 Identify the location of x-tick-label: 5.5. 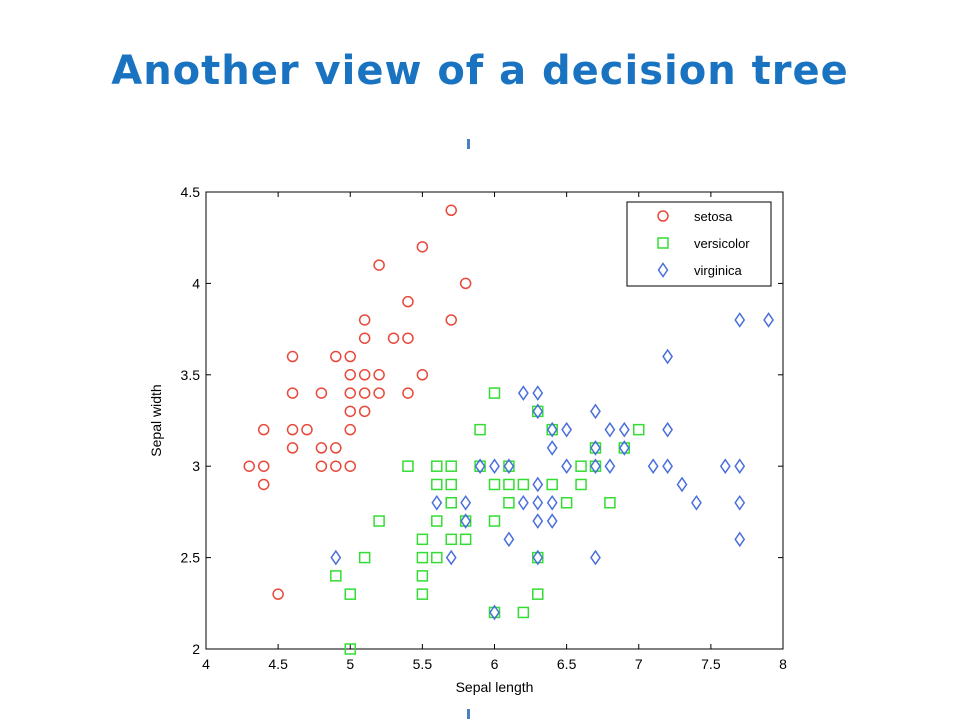
(423, 664).